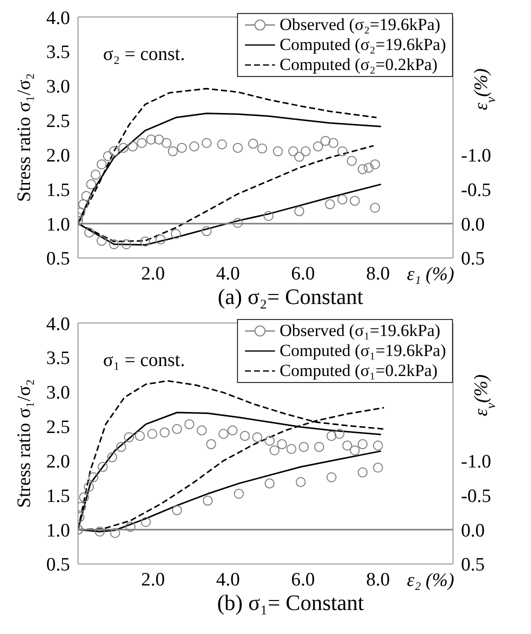  What do you see at coordinates (153, 273) in the screenshot?
I see `x-tick-label: 2.0` at bounding box center [153, 273].